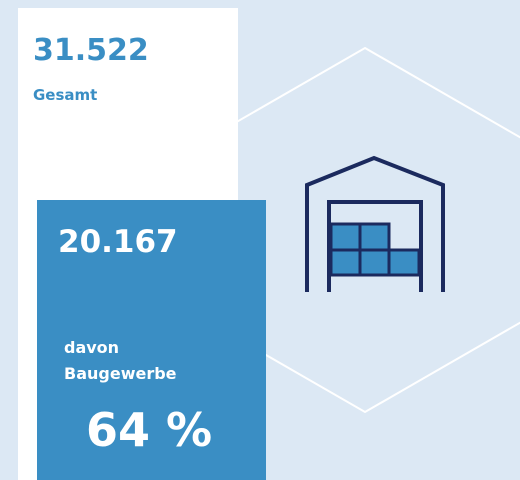  What do you see at coordinates (91, 50) in the screenshot?
I see `total-value: 31.522` at bounding box center [91, 50].